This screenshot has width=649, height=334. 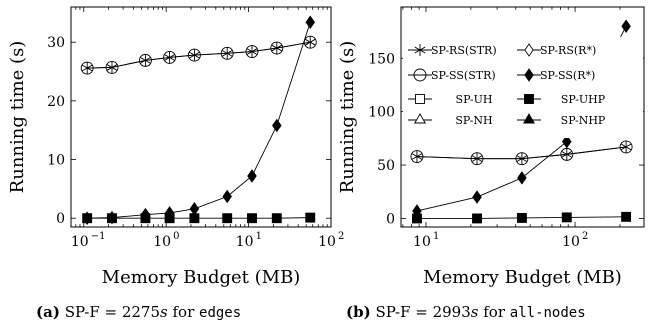 I want to click on legend-label: SP-RS(R*), so click(x=568, y=50).